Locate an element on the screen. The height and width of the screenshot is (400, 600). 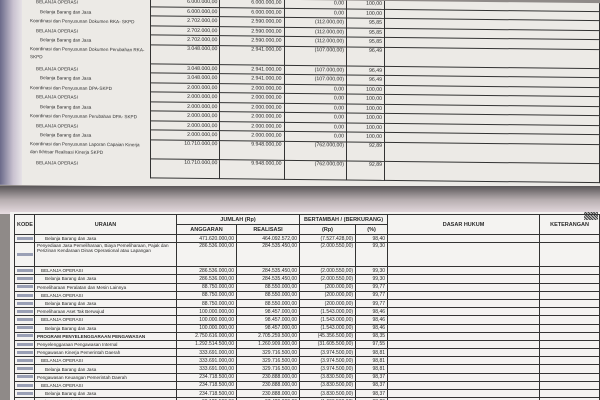
uraian-cell: Penyelenggaraan Pengawasan Internal is located at coordinates (105, 344).